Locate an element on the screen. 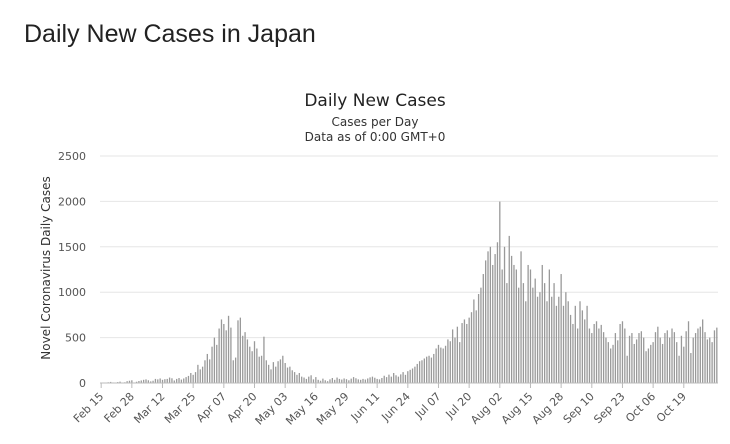 Image resolution: width=730 pixels, height=444 pixels. y-tick-label: 2500 is located at coordinates (72, 156).